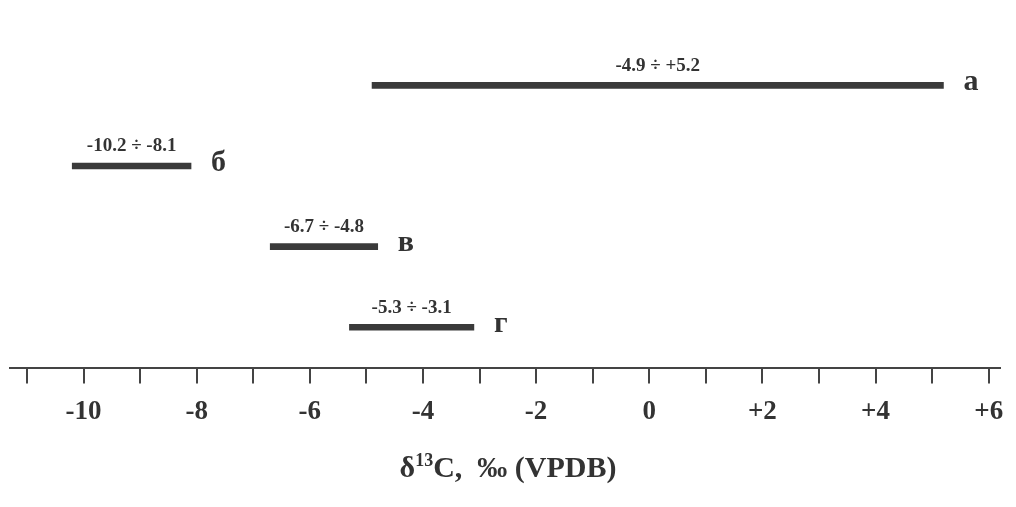  I want to click on y-tick-label: б, so click(219, 160).